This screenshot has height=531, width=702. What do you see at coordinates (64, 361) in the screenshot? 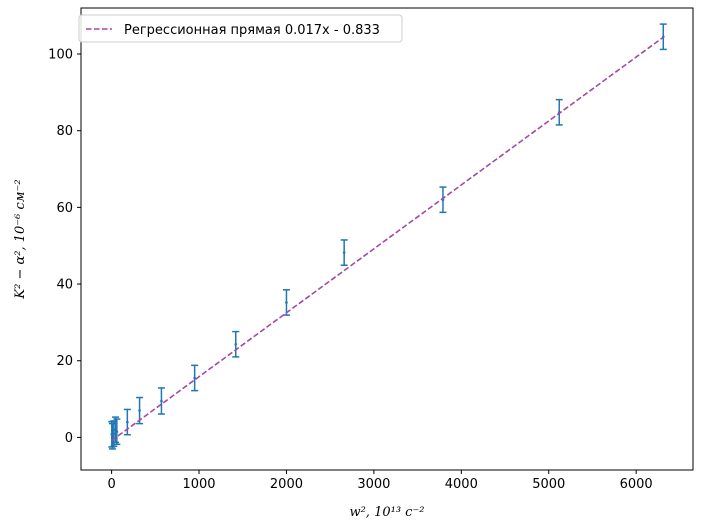
I see `y-tick-label: 20` at bounding box center [64, 361].